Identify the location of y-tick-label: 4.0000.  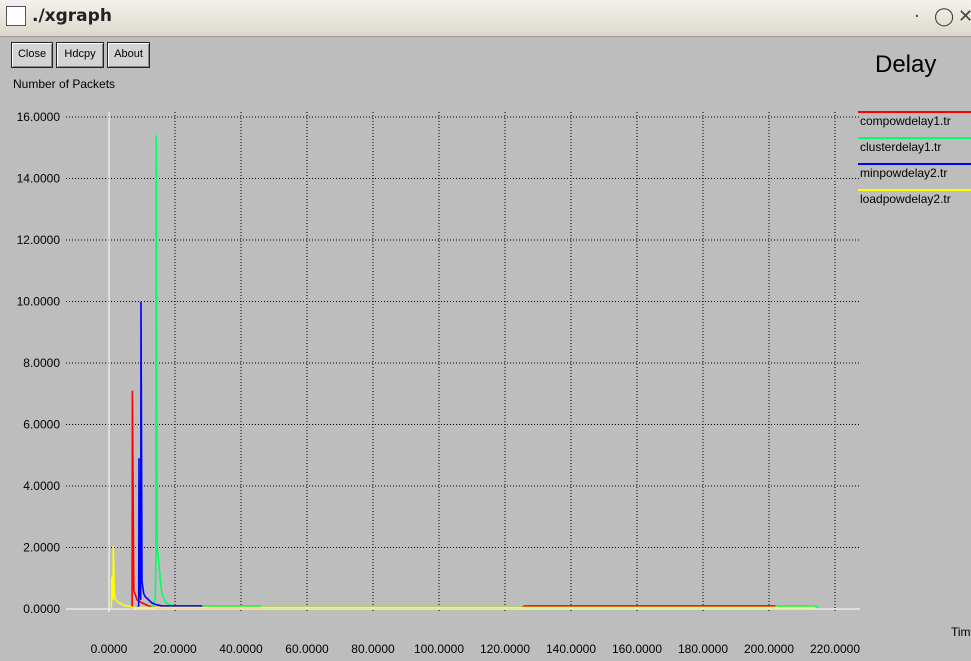
(41, 486).